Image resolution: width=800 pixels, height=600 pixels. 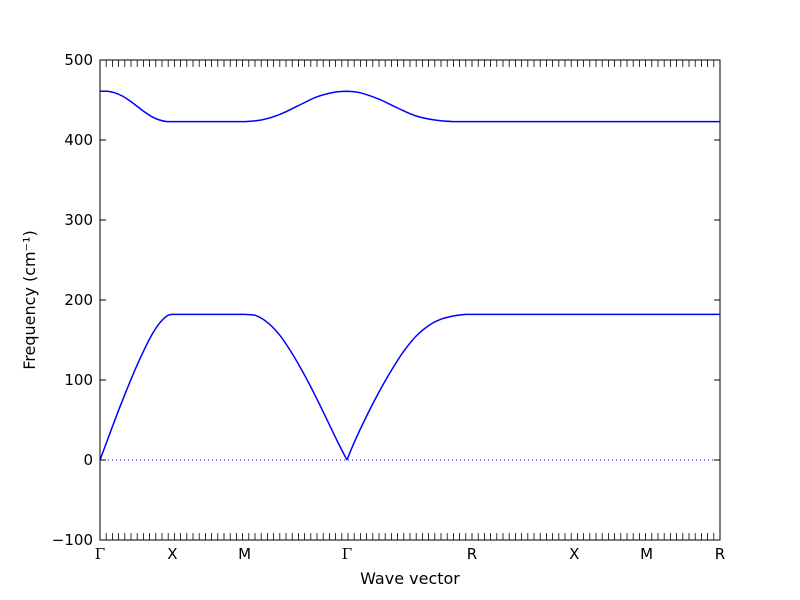 I want to click on y-tick-label: −100, so click(x=72, y=540).